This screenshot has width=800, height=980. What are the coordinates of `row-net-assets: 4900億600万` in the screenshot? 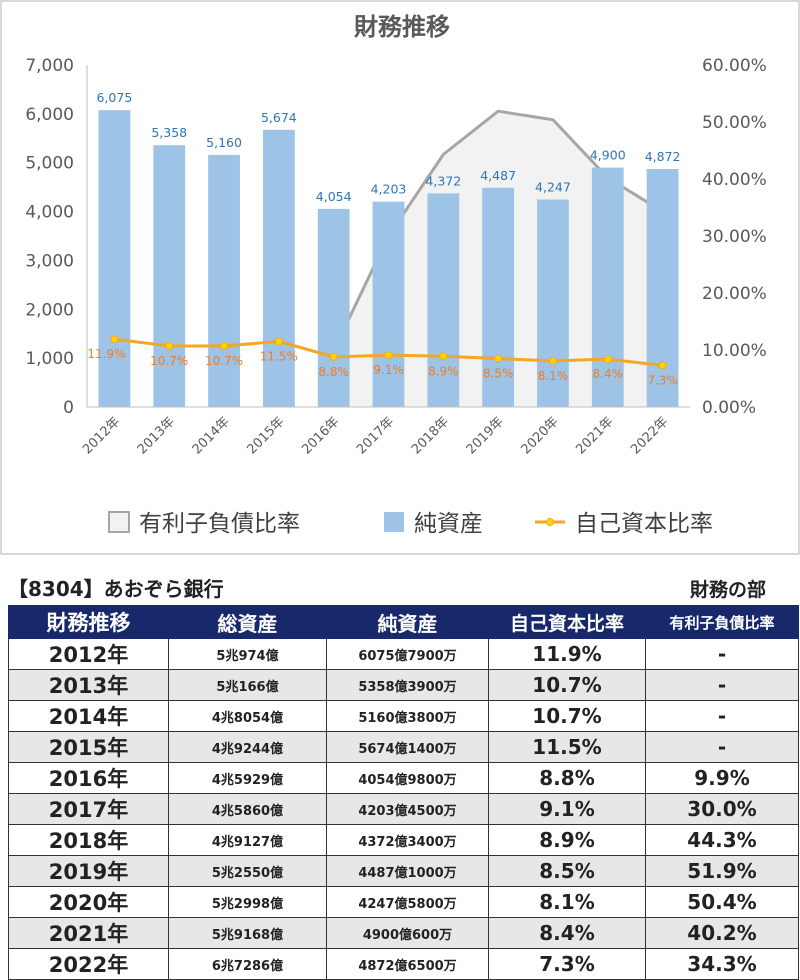 It's located at (407, 933).